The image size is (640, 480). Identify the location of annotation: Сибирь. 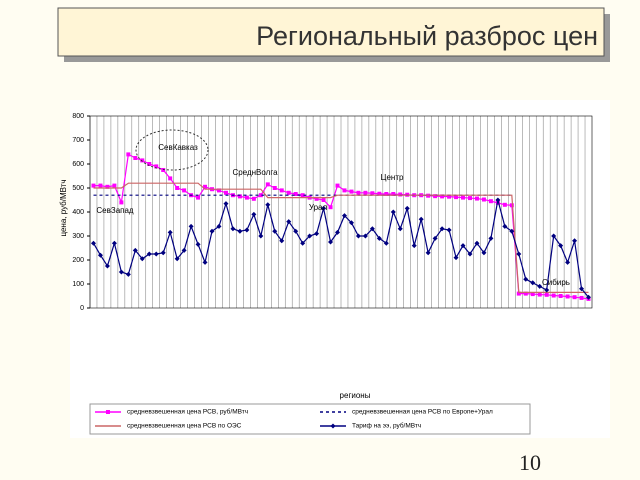
(556, 282).